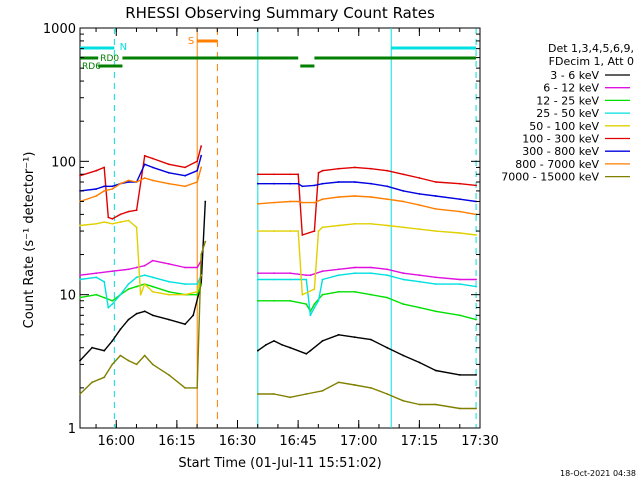 This screenshot has width=640, height=480. I want to click on y-tick-label: 1, so click(72, 429).